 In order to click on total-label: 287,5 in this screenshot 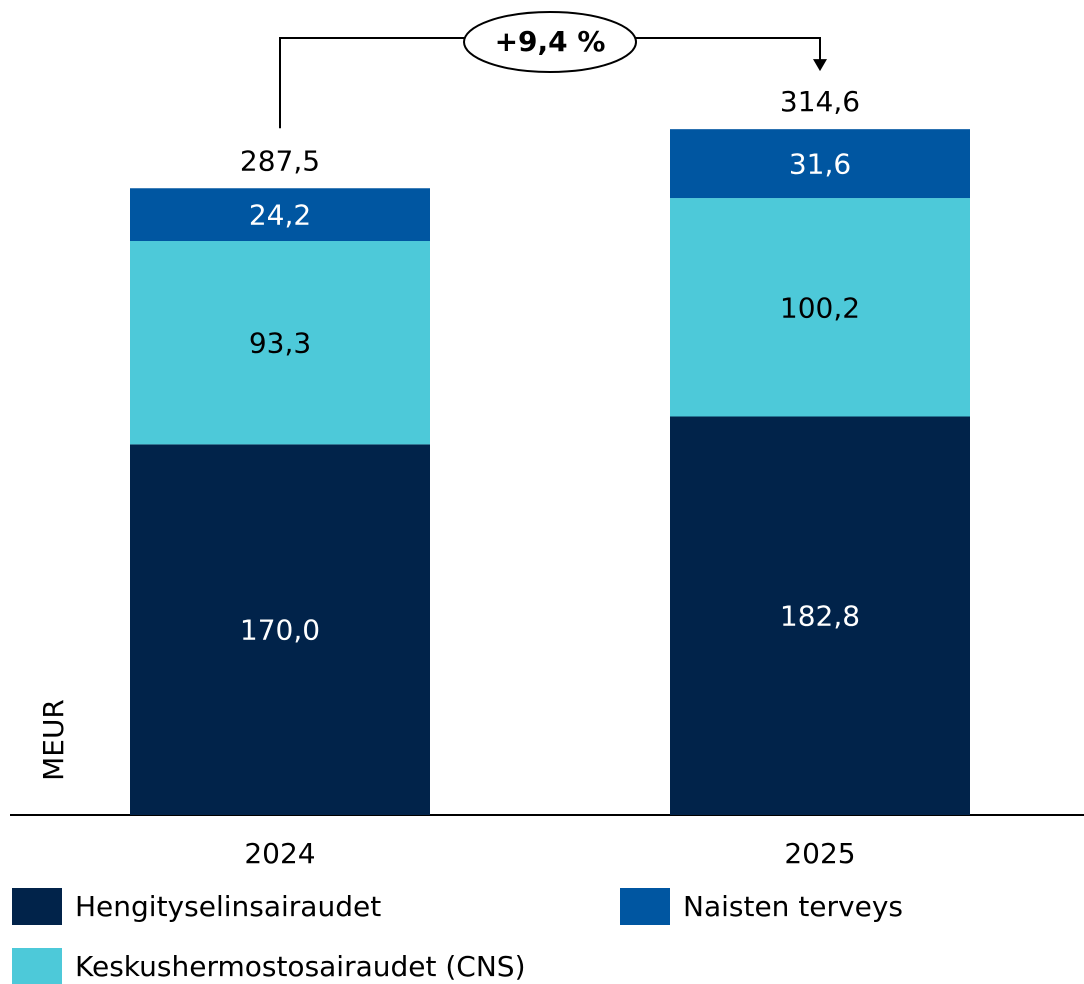, I will do `click(280, 160)`.